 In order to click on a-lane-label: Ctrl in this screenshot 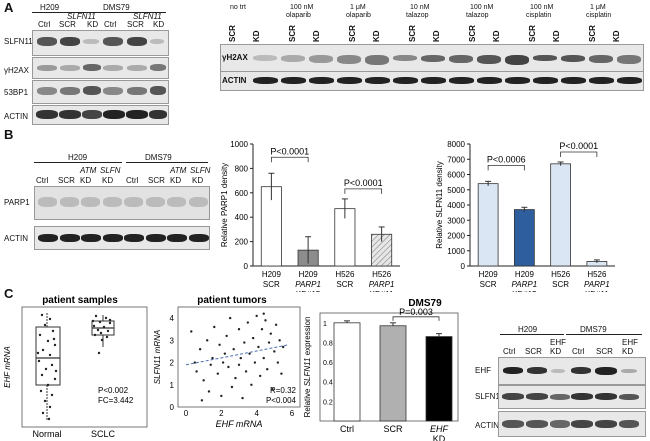, I will do `click(110, 24)`.